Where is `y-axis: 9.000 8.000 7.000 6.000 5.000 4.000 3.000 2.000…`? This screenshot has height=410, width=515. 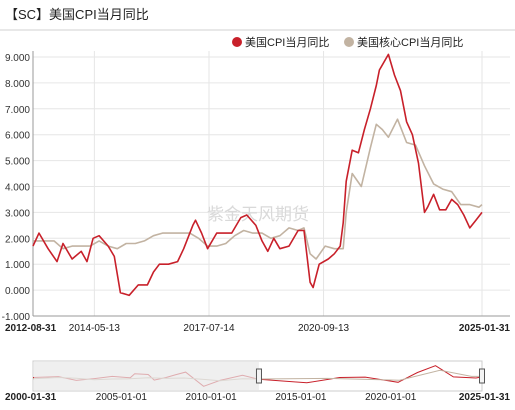 y-axis: 9.000 8.000 7.000 6.000 5.000 4.000 3.000 2.000… is located at coordinates (18, 187).